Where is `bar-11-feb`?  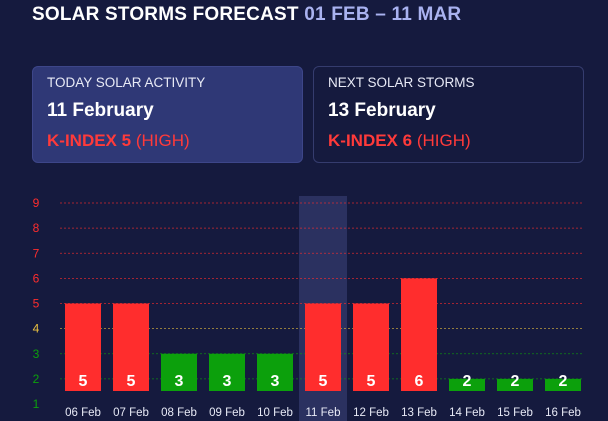 bar-11-feb is located at coordinates (323, 347).